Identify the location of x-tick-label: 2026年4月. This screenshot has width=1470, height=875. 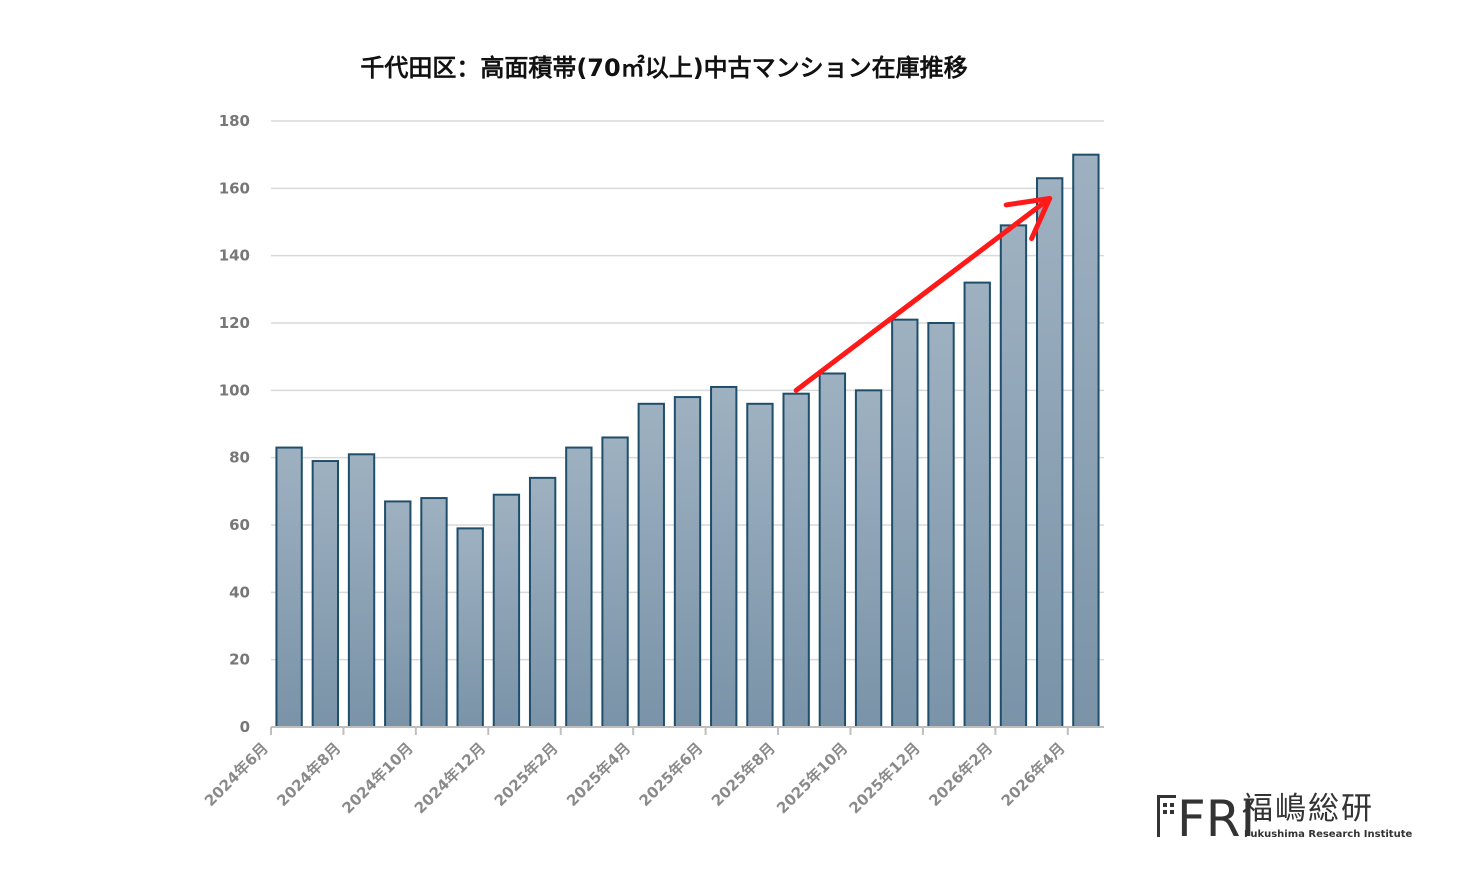
(1033, 774).